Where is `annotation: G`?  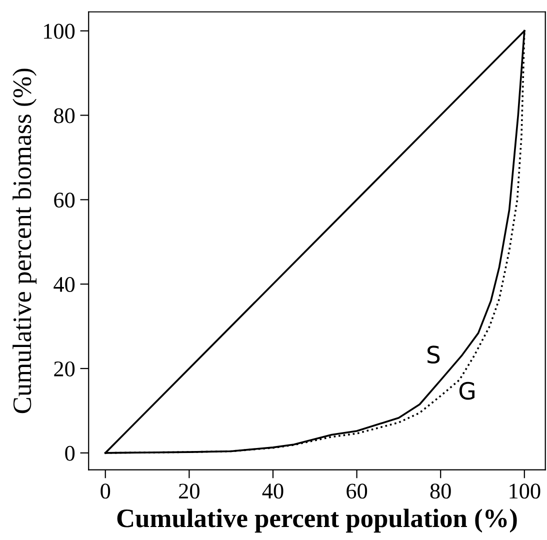
annotation: G is located at coordinates (466, 391).